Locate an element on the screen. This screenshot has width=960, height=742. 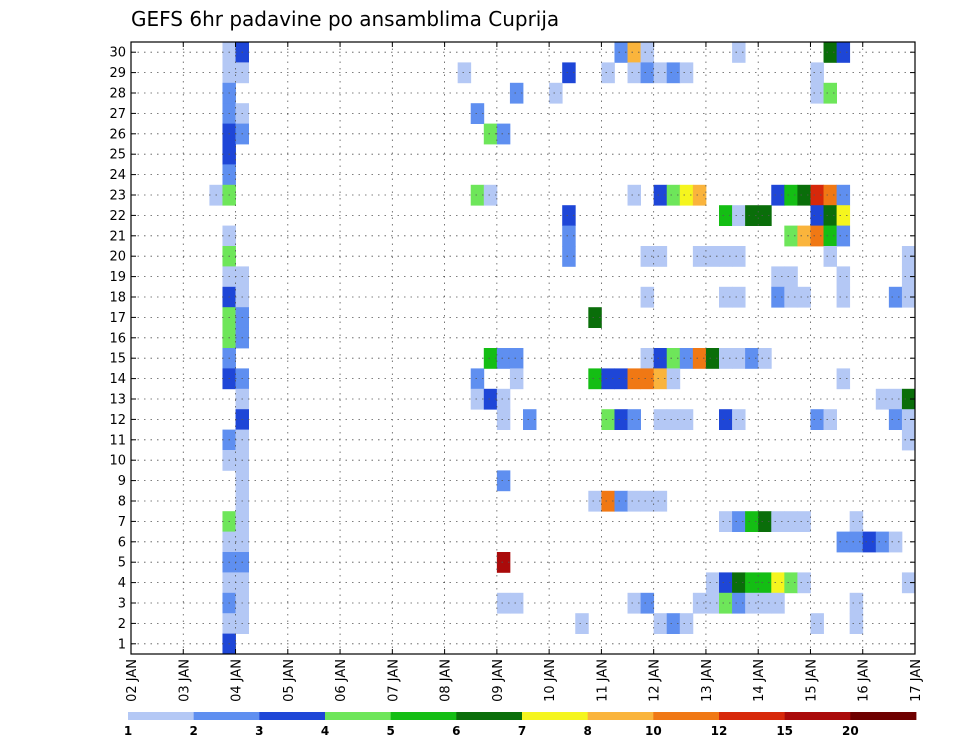
y-tick-label: 26 is located at coordinates (117, 134).